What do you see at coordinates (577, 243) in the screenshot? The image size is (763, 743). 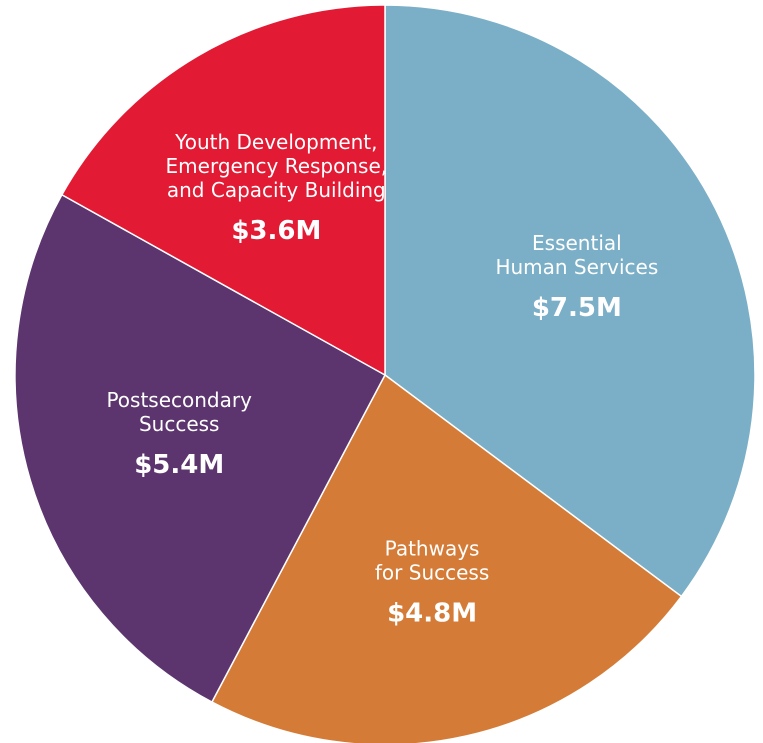 I see `slice-label-essential-human-services-line-1: Essential` at bounding box center [577, 243].